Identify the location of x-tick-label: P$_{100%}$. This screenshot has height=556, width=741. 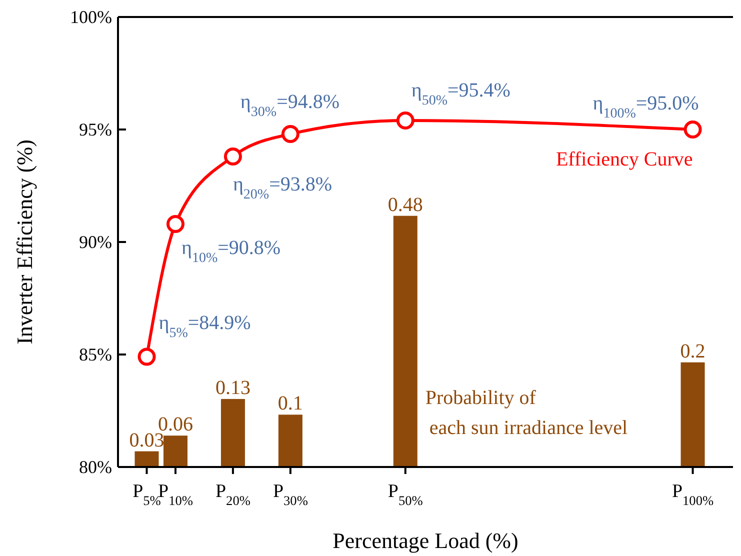
(693, 494).